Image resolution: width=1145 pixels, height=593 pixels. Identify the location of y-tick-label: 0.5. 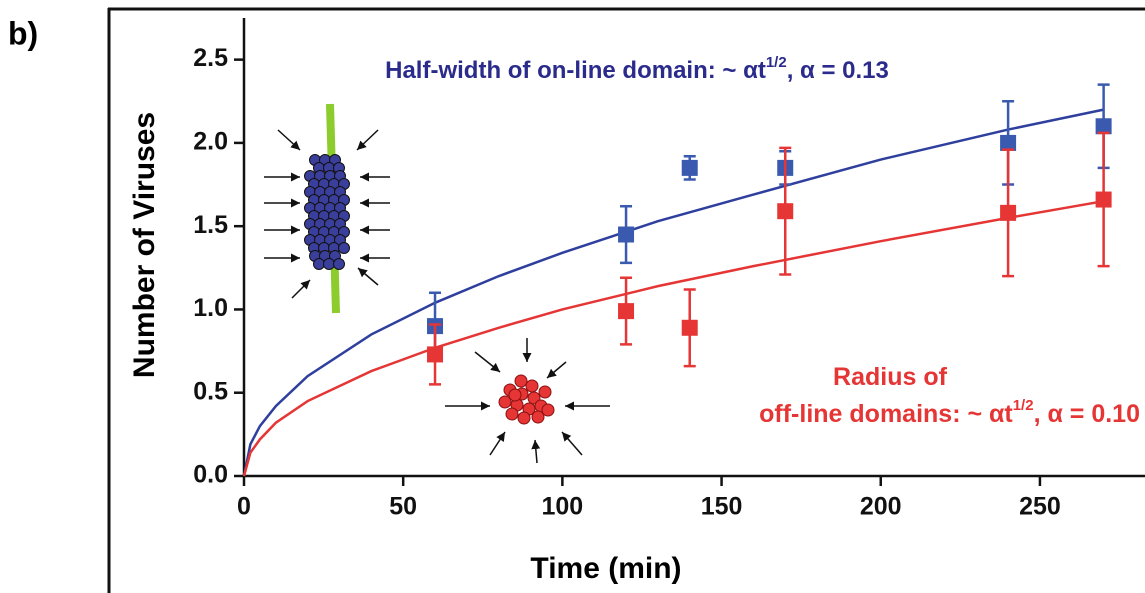
(210, 391).